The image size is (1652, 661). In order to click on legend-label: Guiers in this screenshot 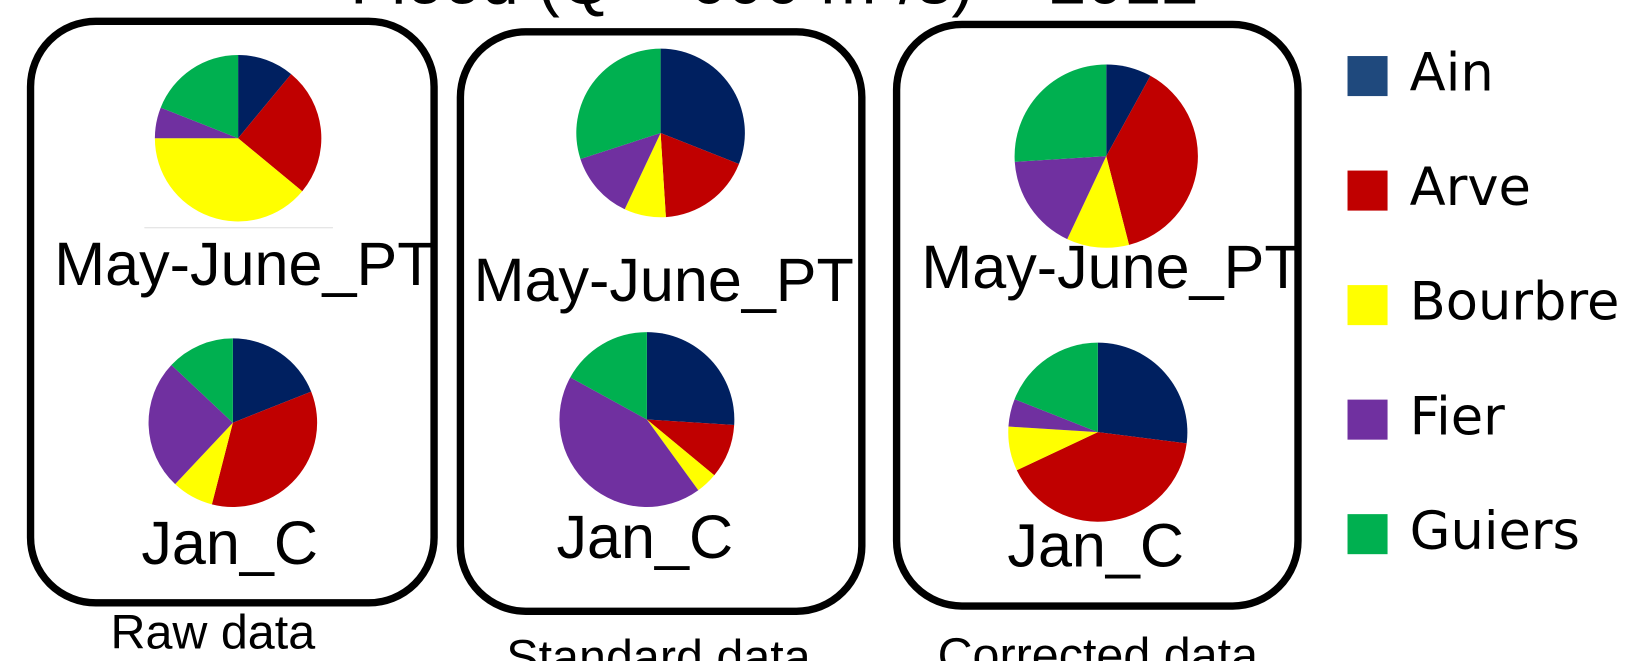, I will do `click(1495, 531)`.